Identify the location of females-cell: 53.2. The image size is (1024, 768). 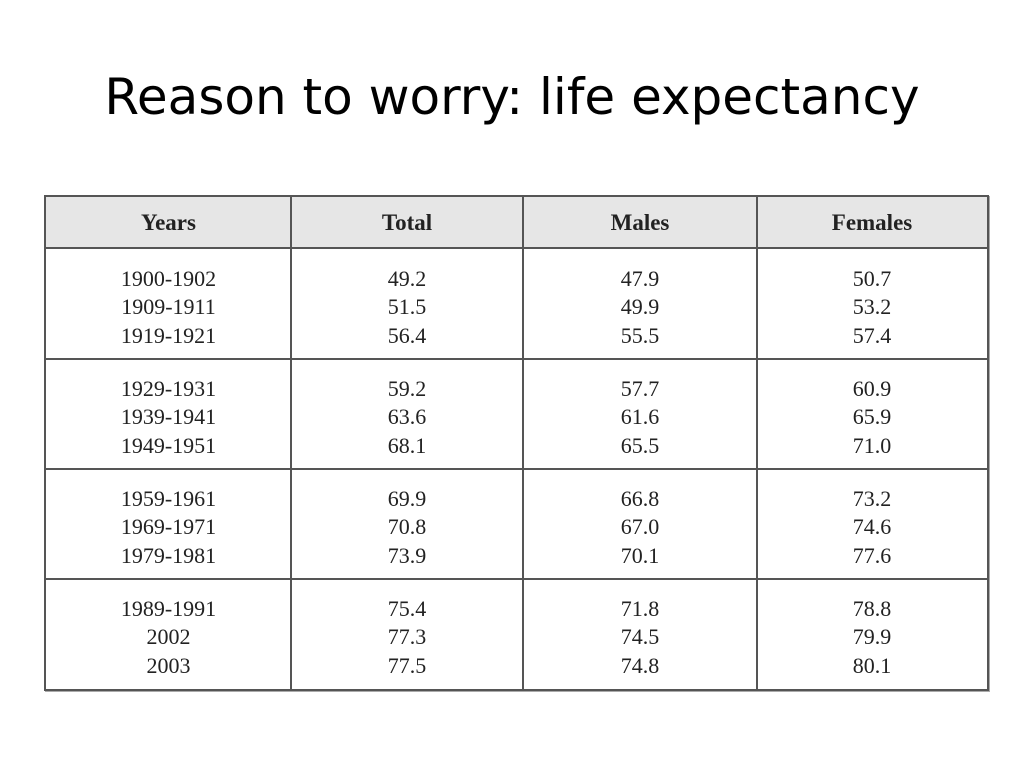
(872, 306).